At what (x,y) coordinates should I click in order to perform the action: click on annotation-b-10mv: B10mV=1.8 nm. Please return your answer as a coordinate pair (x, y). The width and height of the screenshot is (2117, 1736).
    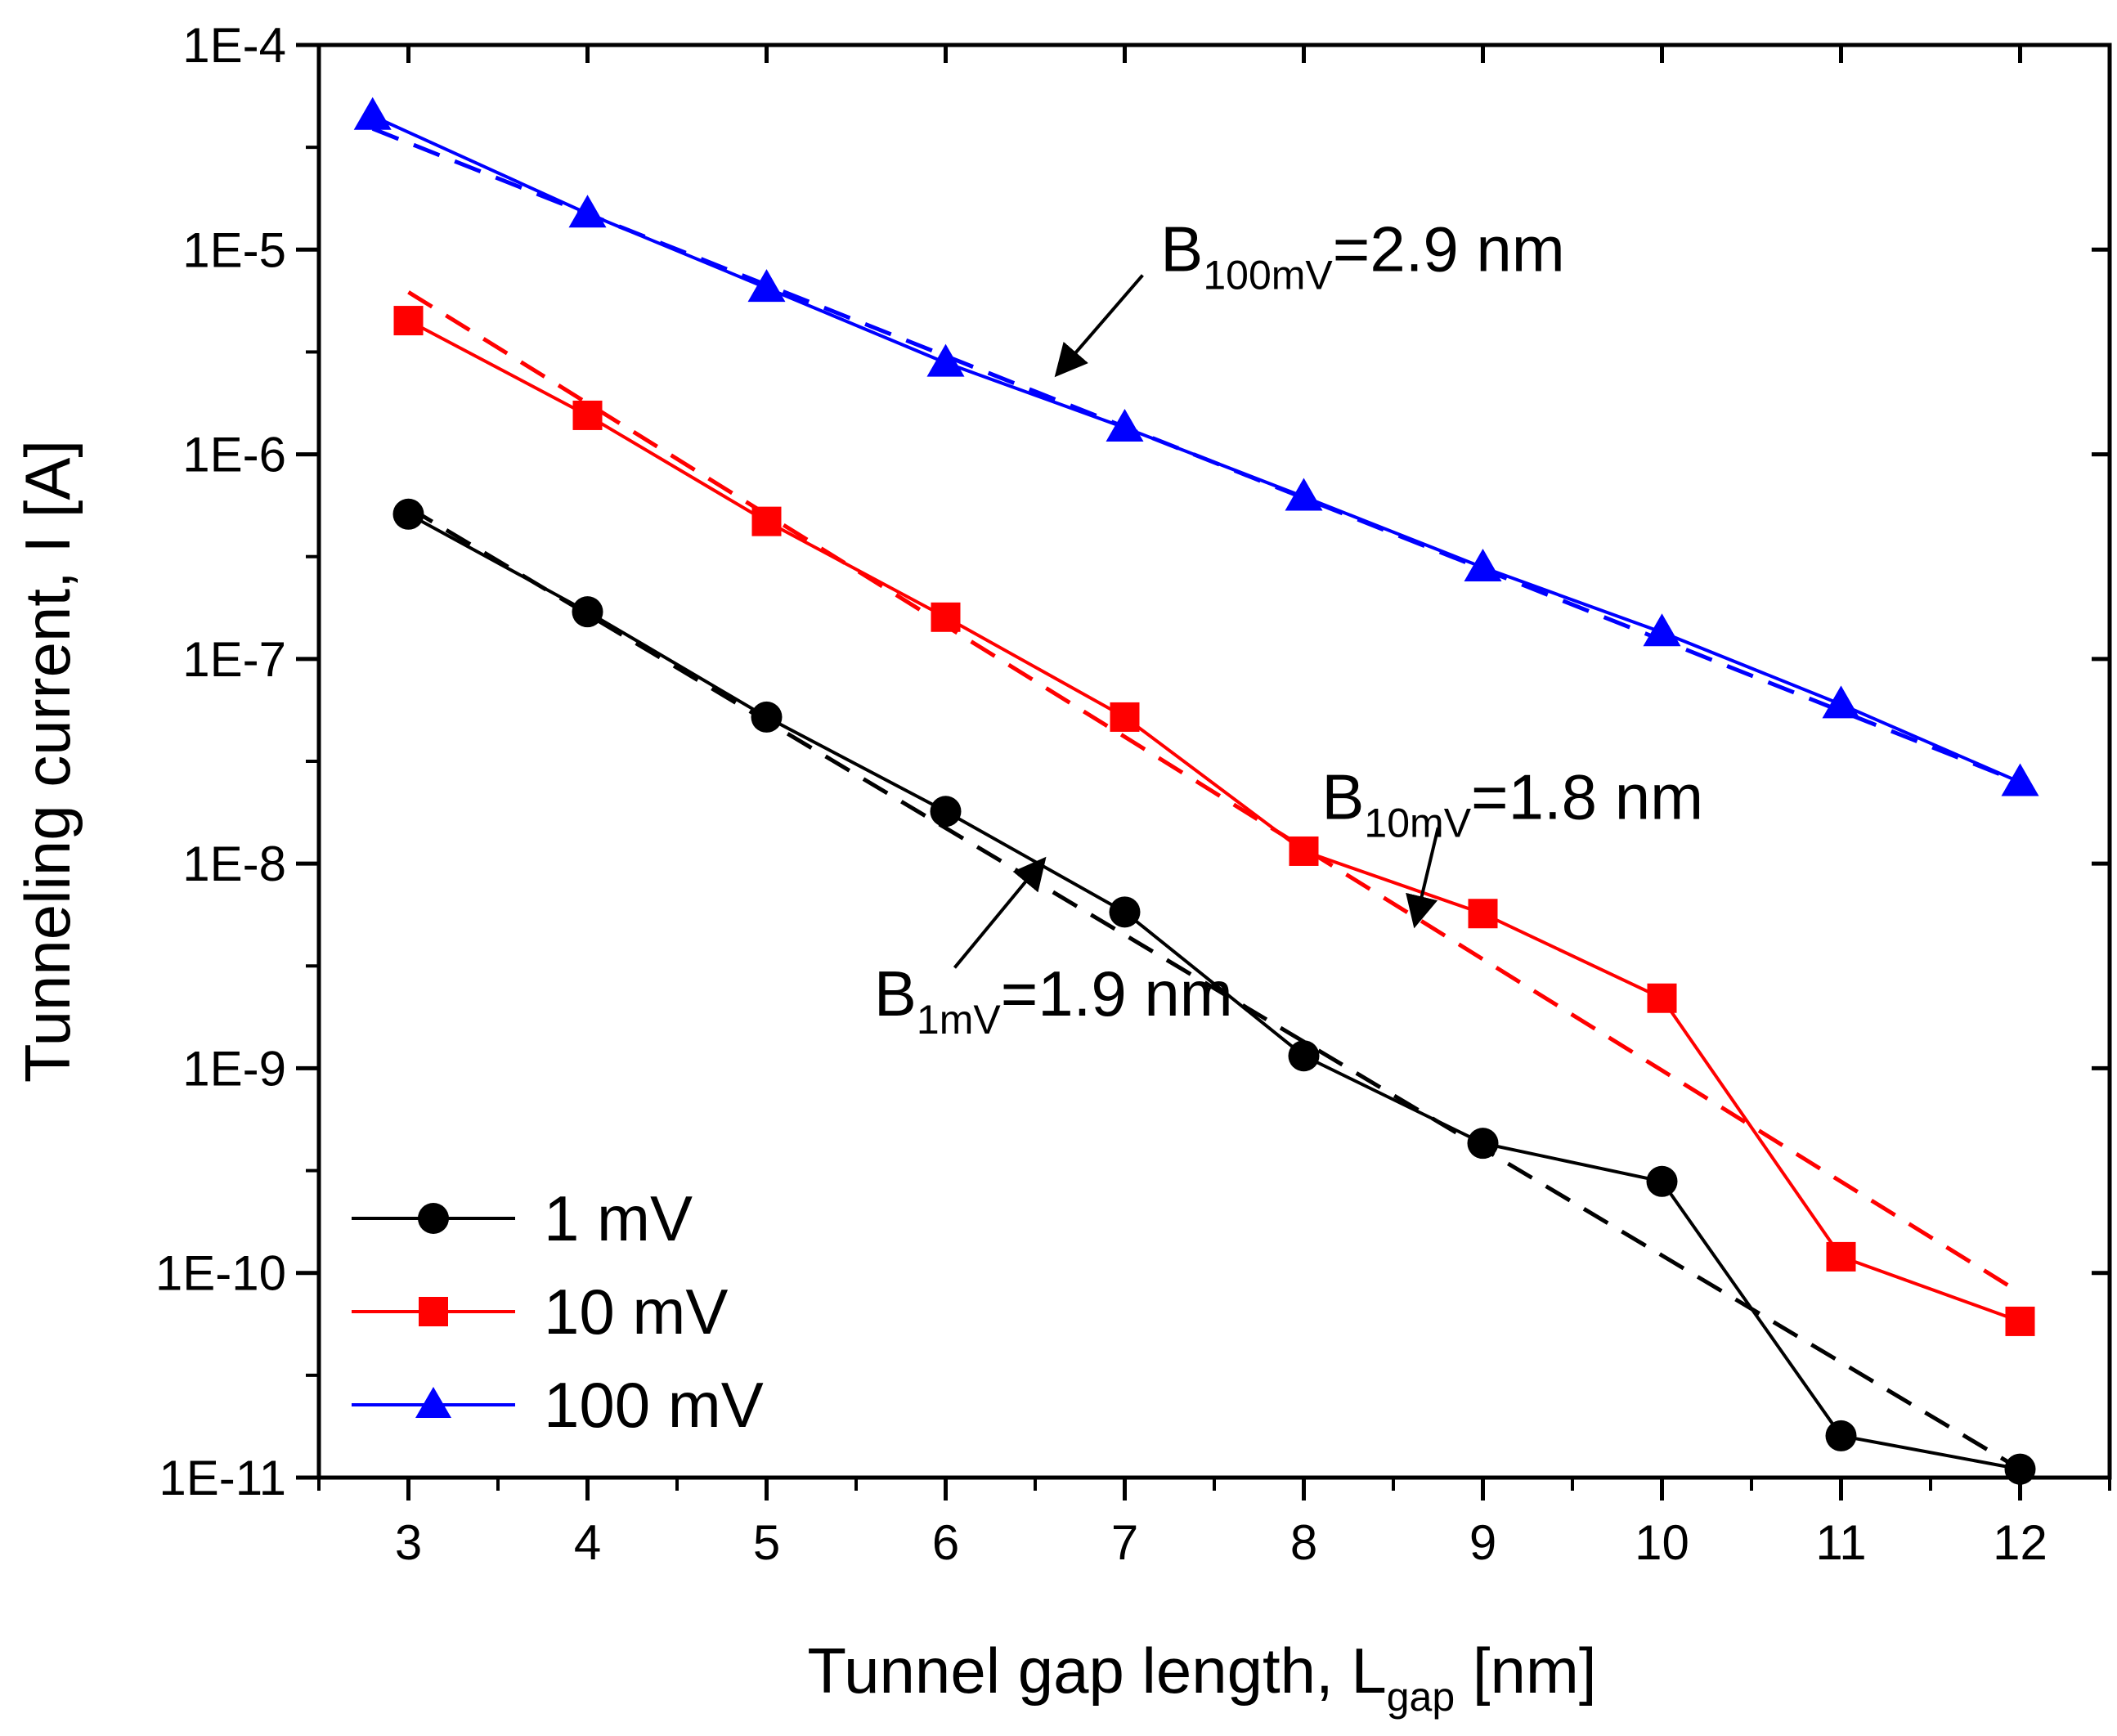
    Looking at the image, I should click on (1512, 844).